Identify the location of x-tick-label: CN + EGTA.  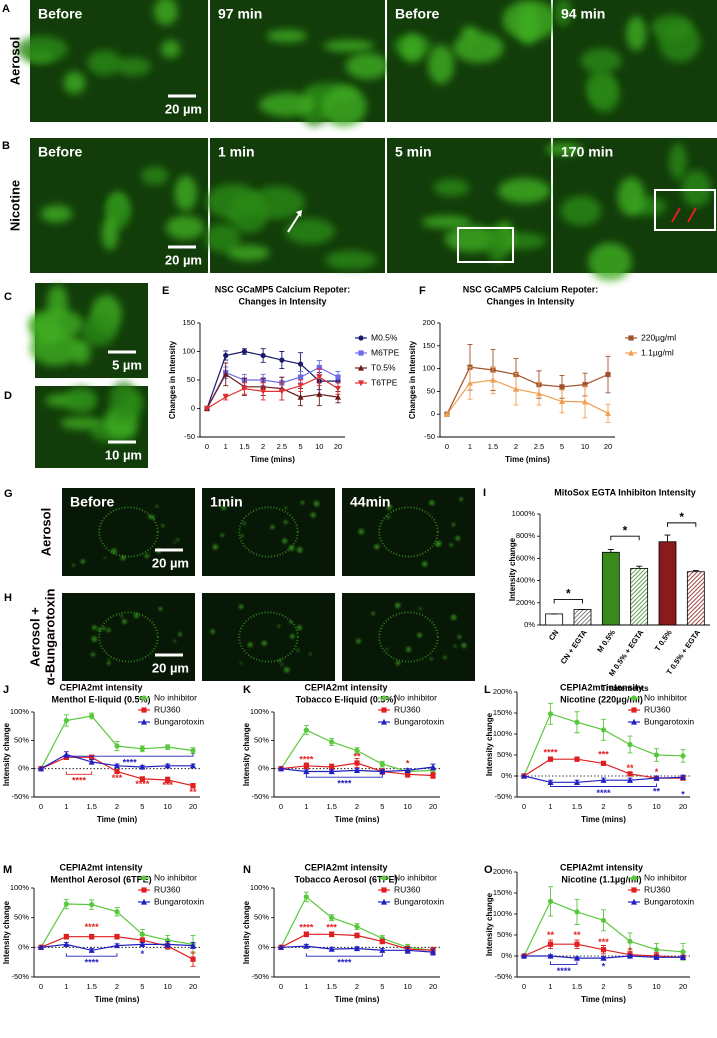
(574, 647).